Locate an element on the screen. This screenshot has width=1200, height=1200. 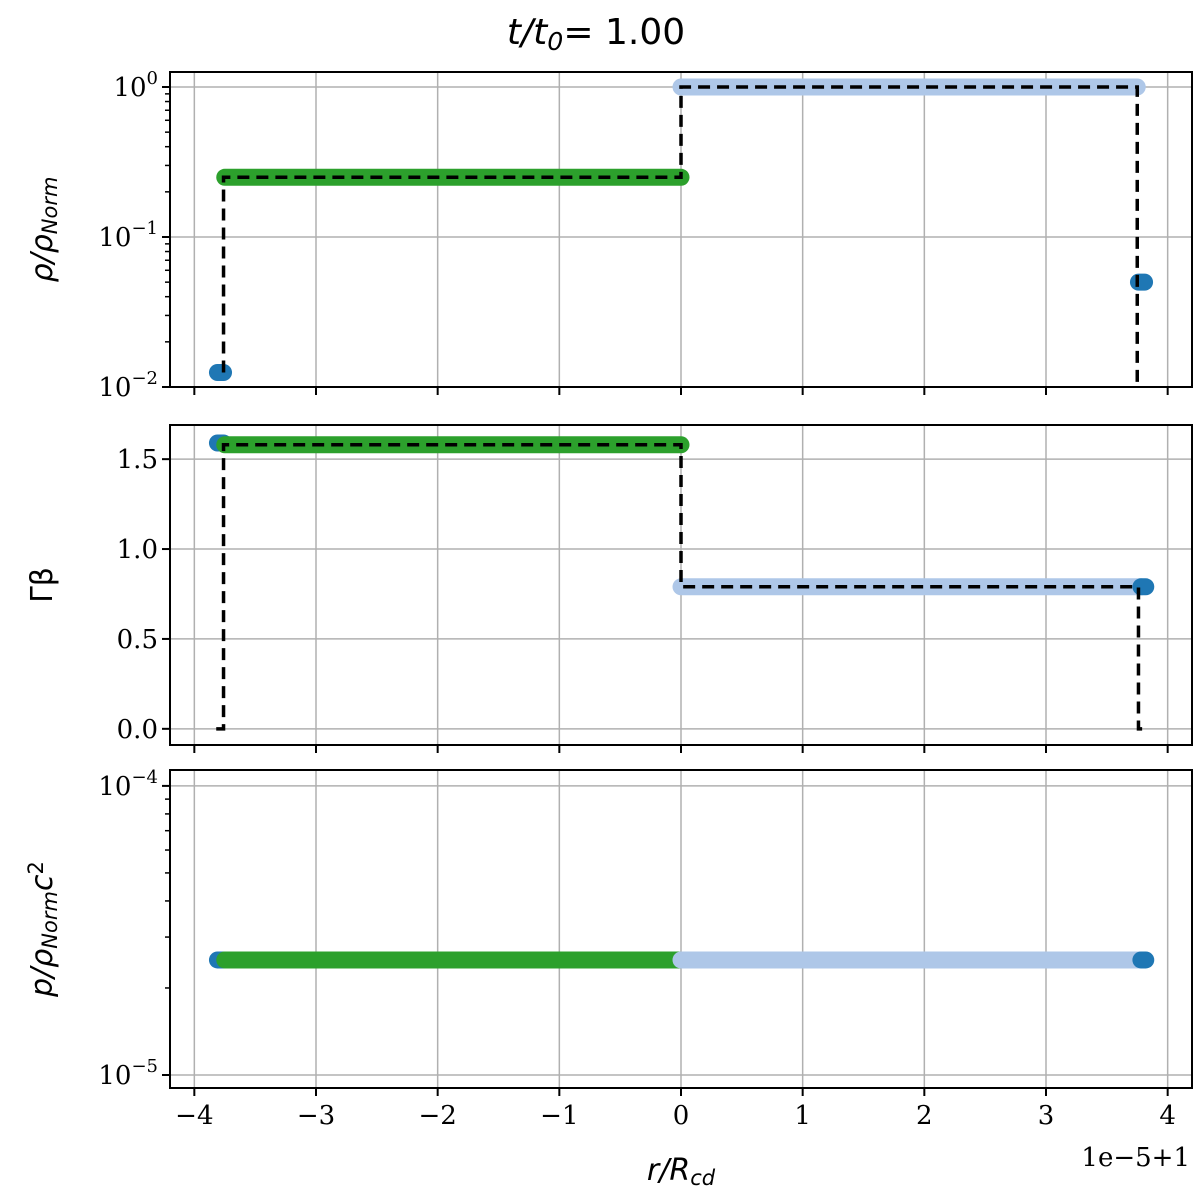
chart-title: t/t0 = 1.00 is located at coordinates (596, 34).